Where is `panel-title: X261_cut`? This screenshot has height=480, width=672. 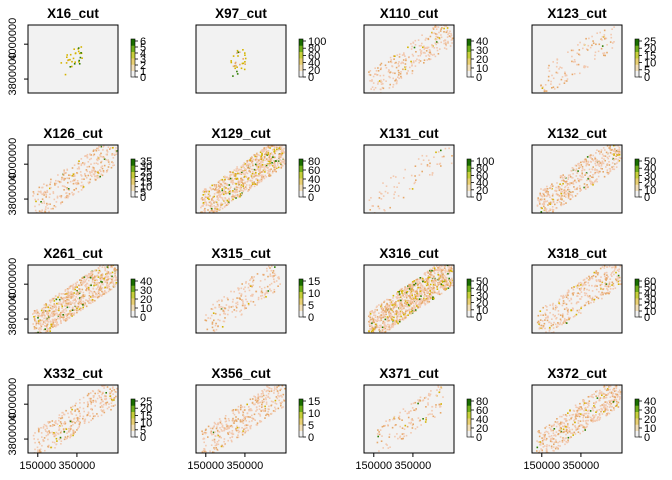 panel-title: X261_cut is located at coordinates (73, 253).